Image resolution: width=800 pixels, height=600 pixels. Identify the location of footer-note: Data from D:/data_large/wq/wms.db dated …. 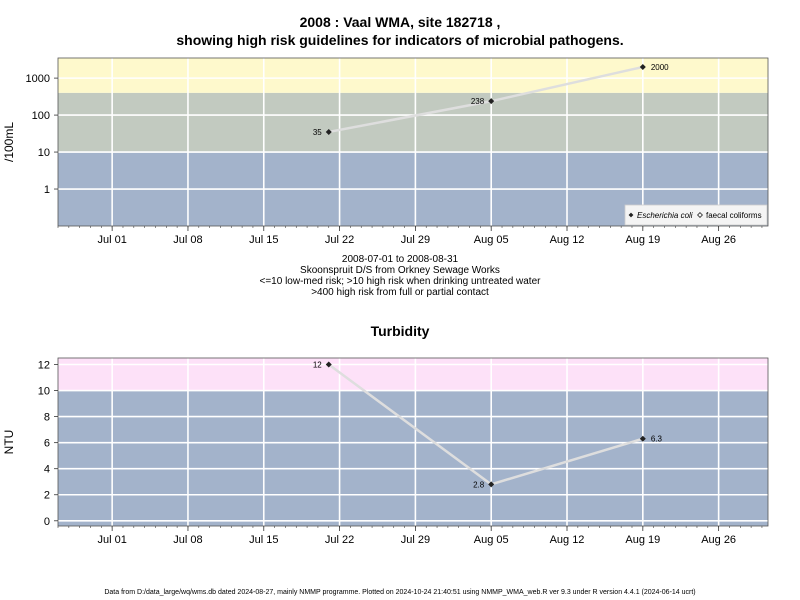
(400, 592).